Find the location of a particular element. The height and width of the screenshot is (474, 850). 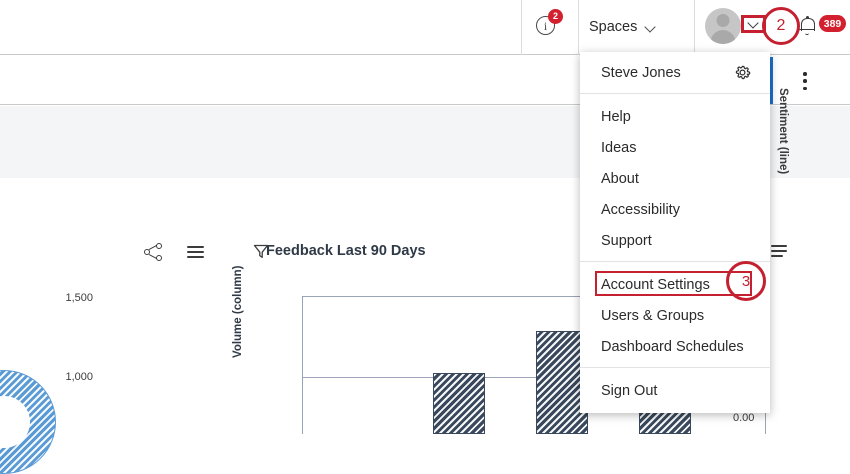

menu-item-users-groups: Users & Groups is located at coordinates (675, 315).